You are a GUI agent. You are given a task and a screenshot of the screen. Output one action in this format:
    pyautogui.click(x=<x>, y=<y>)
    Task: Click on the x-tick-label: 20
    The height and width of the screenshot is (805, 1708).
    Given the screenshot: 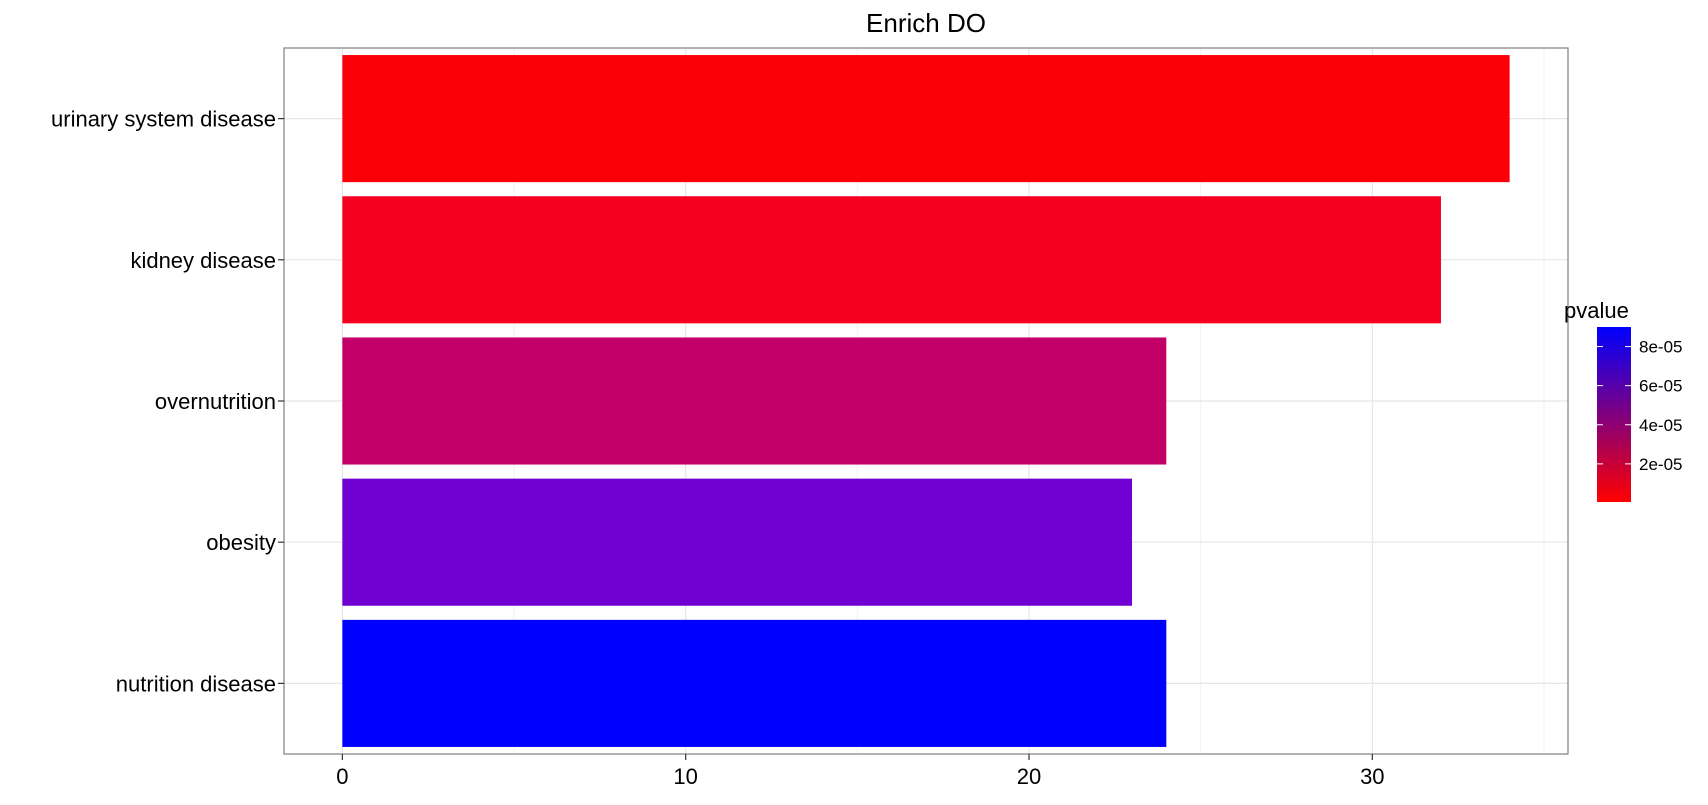 What is the action you would take?
    pyautogui.click(x=1029, y=776)
    